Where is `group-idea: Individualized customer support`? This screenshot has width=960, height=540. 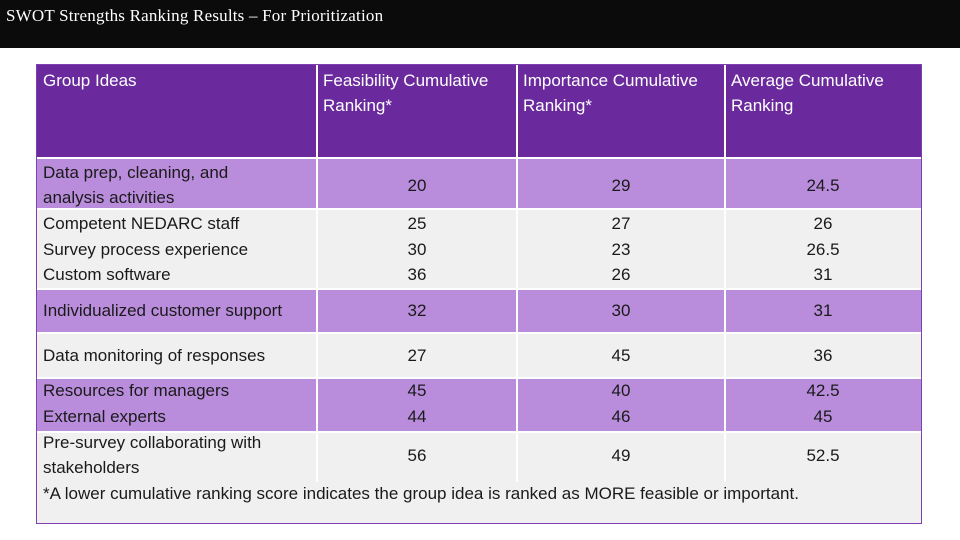
group-idea: Individualized customer support is located at coordinates (163, 310).